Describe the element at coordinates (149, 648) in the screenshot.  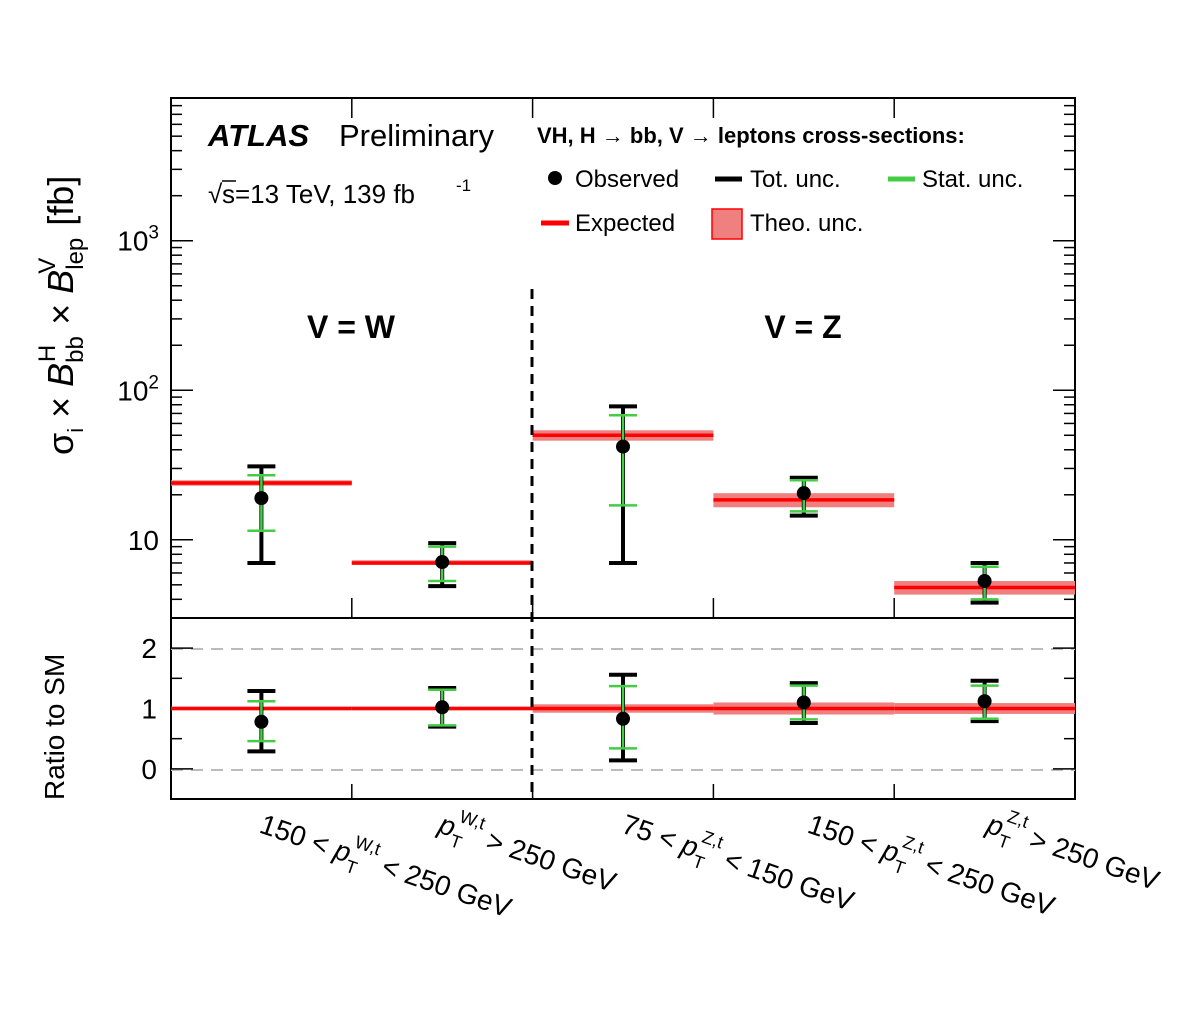
I see `bottom-y-tick-label: 2` at that location.